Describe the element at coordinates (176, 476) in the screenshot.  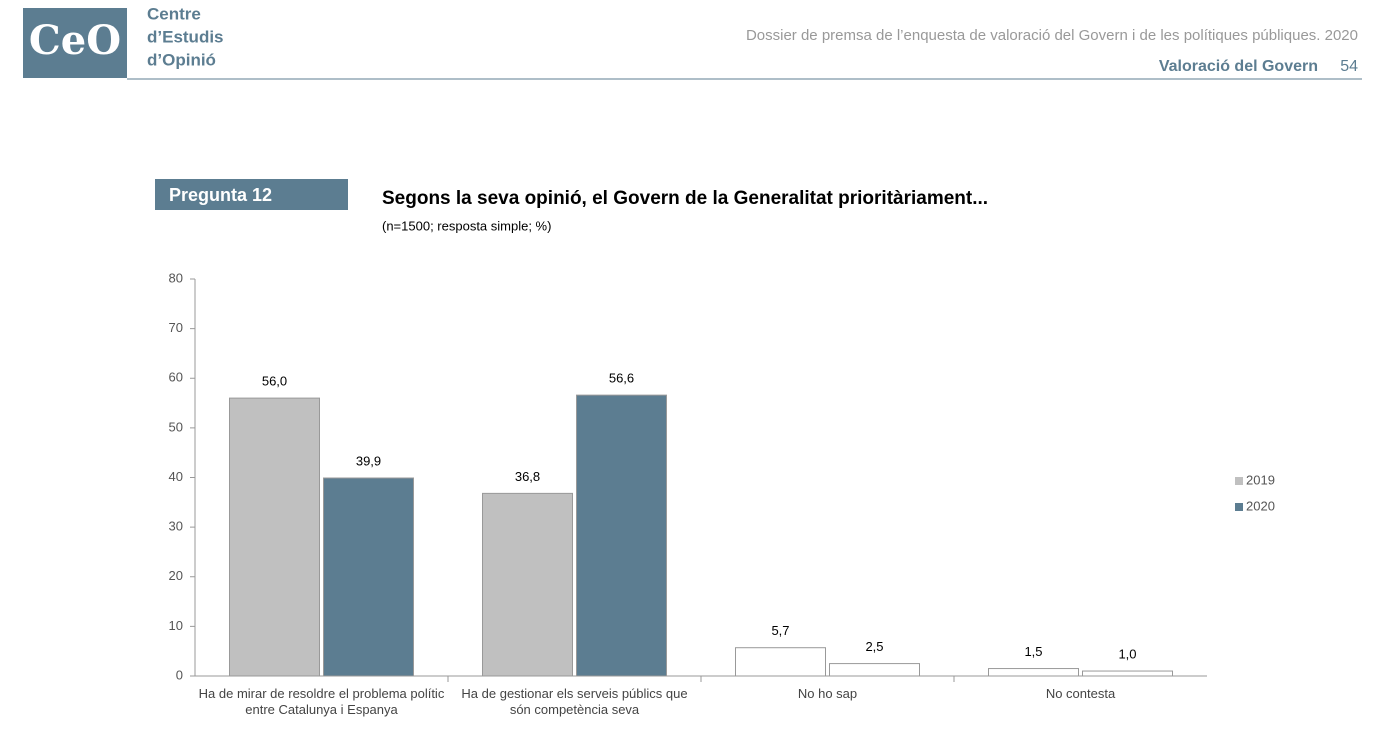
I see `y-tick-label: 40` at that location.